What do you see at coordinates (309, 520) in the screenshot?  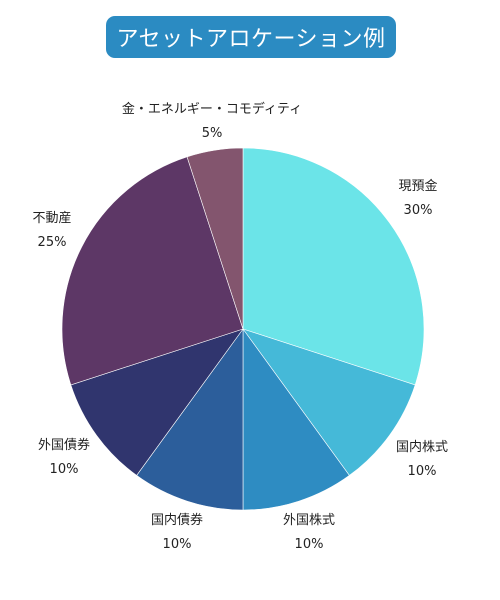 I see `slice-name-label: 外国株式` at bounding box center [309, 520].